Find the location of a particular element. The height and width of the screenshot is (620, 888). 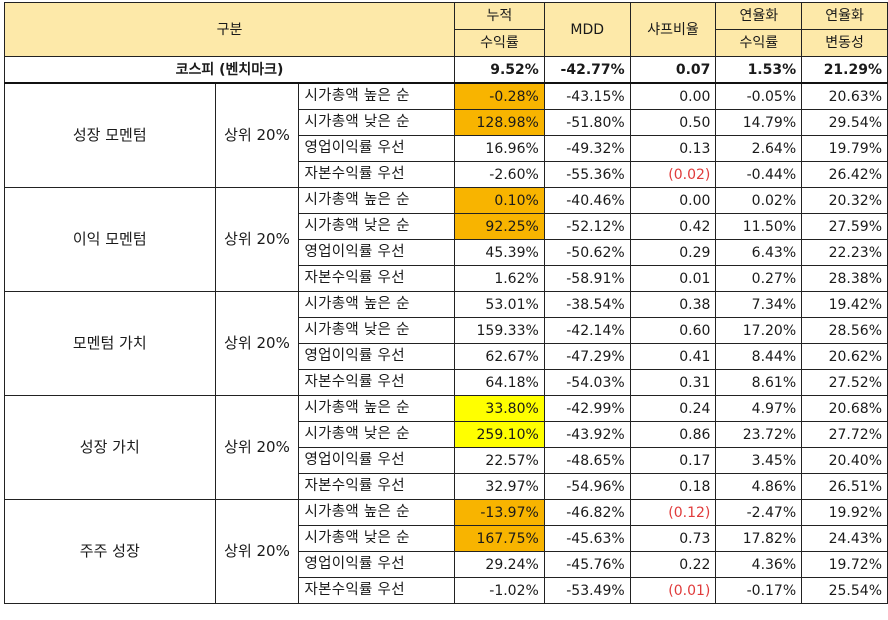

sharpe-ratio-cell: (0.02) is located at coordinates (673, 174).